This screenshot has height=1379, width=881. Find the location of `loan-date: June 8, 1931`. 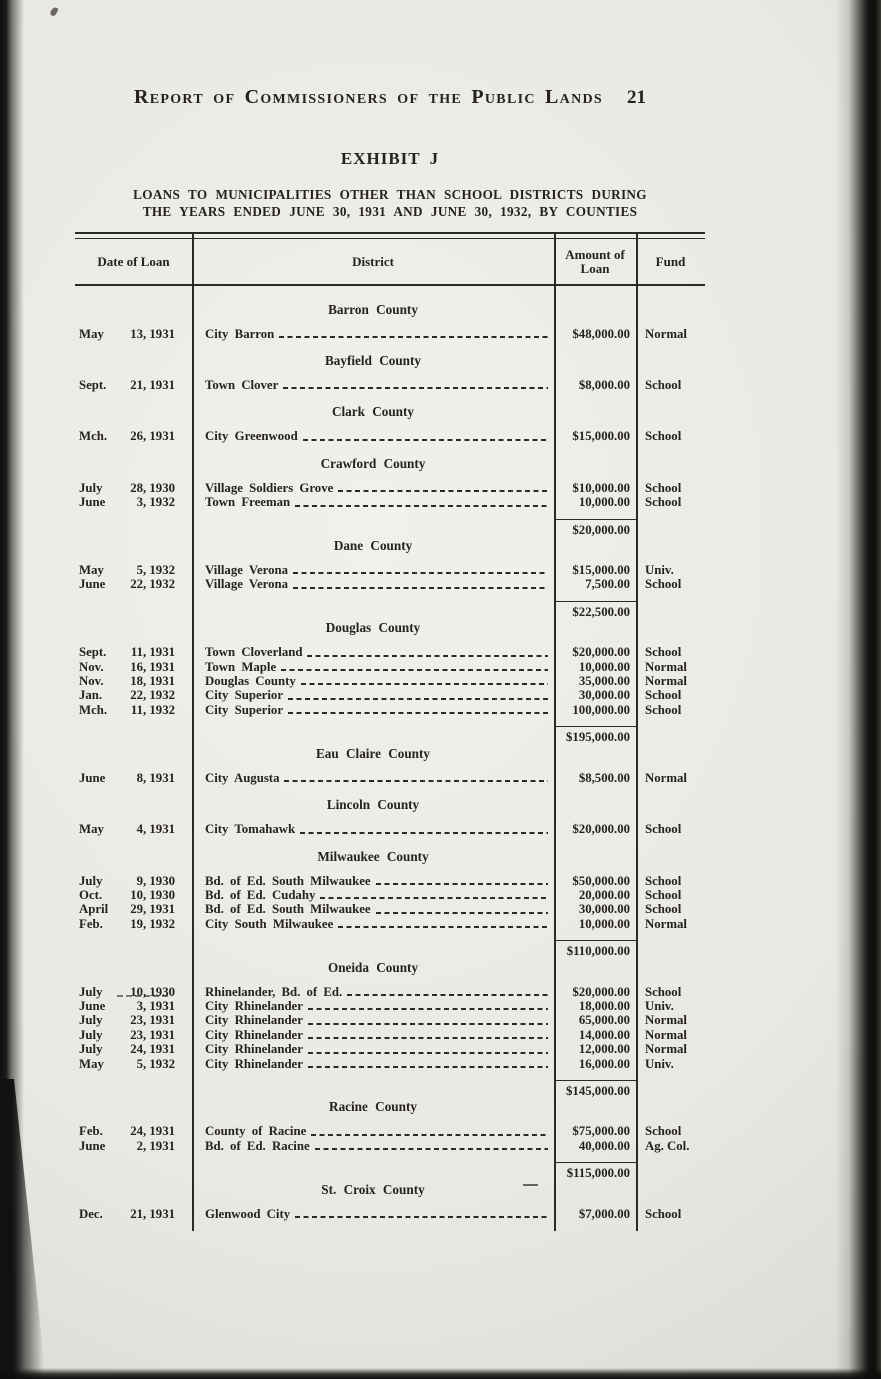

loan-date: June 8, 1931 is located at coordinates (133, 778).